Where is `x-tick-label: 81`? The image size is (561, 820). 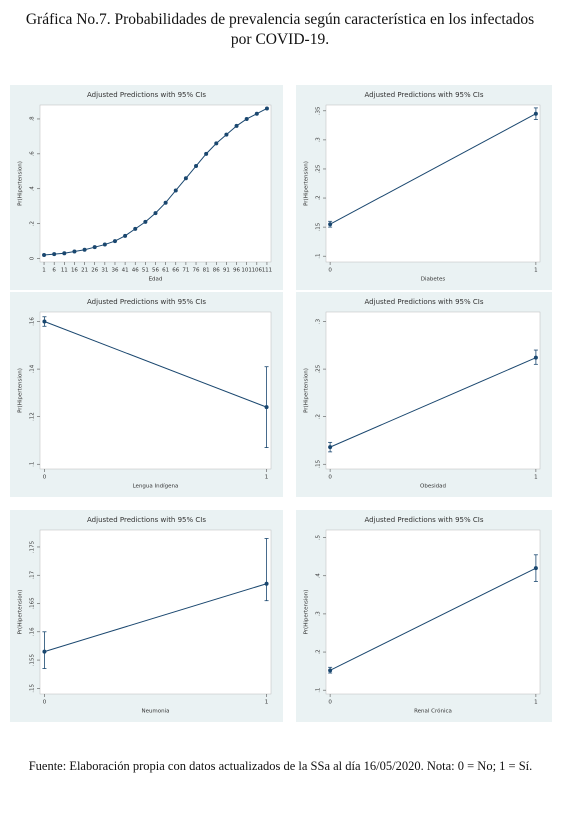
x-tick-label: 81 is located at coordinates (206, 271).